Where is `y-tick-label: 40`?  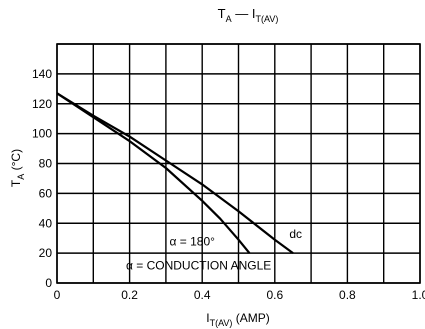
y-tick-label: 40 is located at coordinates (46, 223).